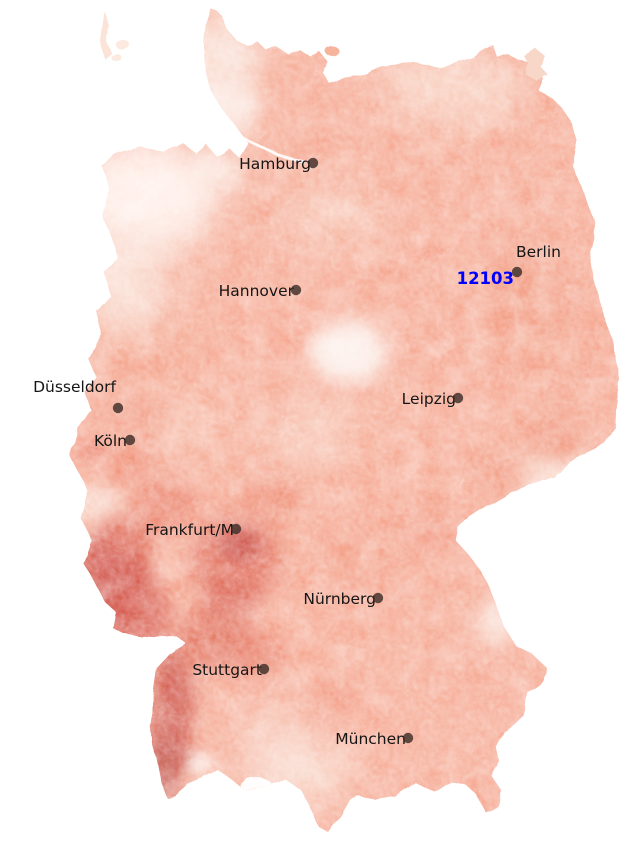 The height and width of the screenshot is (867, 625). Describe the element at coordinates (189, 530) in the screenshot. I see `city-label-frankfurt-m: Frankfurt/M` at that location.